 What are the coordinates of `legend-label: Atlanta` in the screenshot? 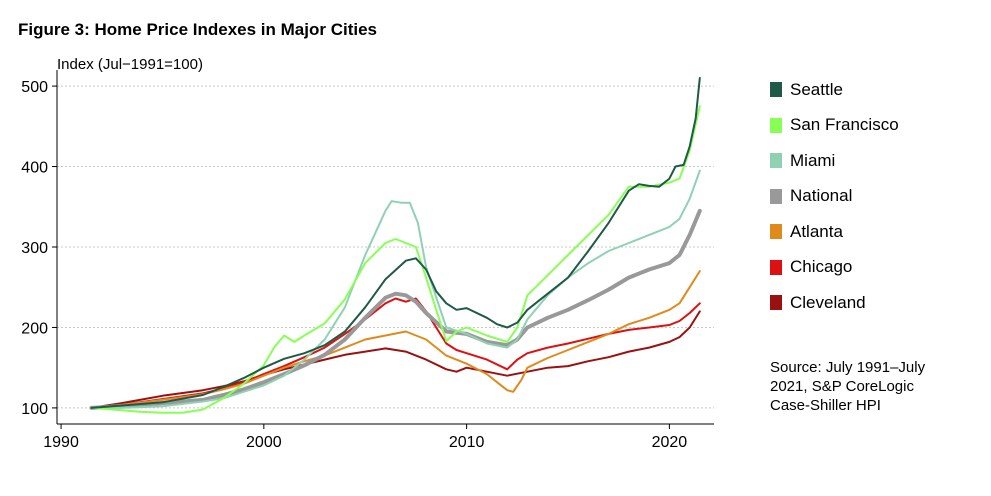 It's located at (816, 231).